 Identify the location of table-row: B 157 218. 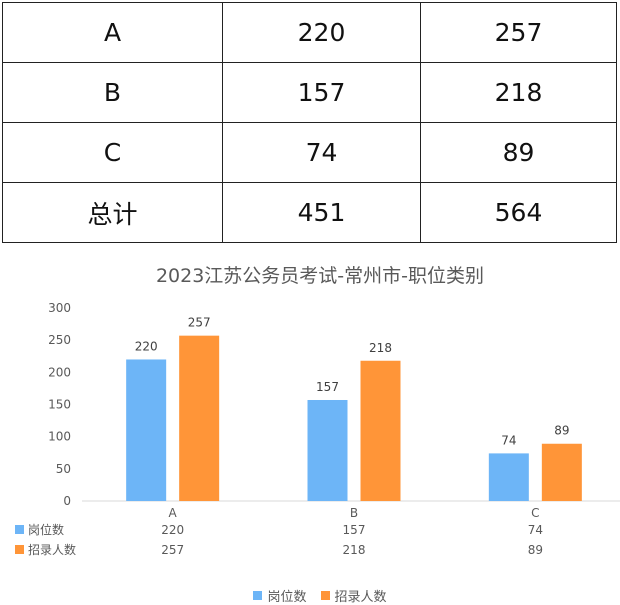
(309, 92).